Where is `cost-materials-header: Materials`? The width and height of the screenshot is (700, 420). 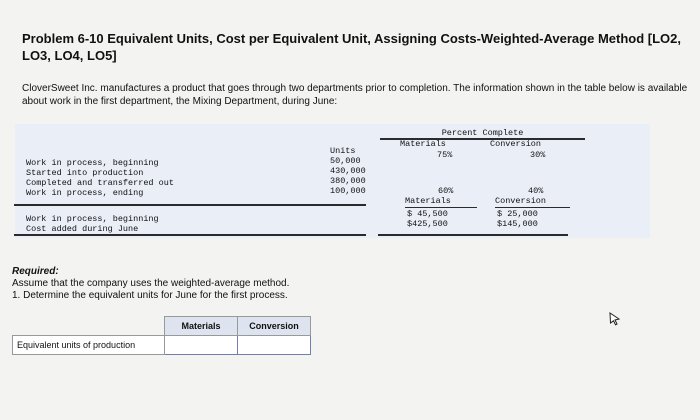
cost-materials-header: Materials is located at coordinates (441, 202).